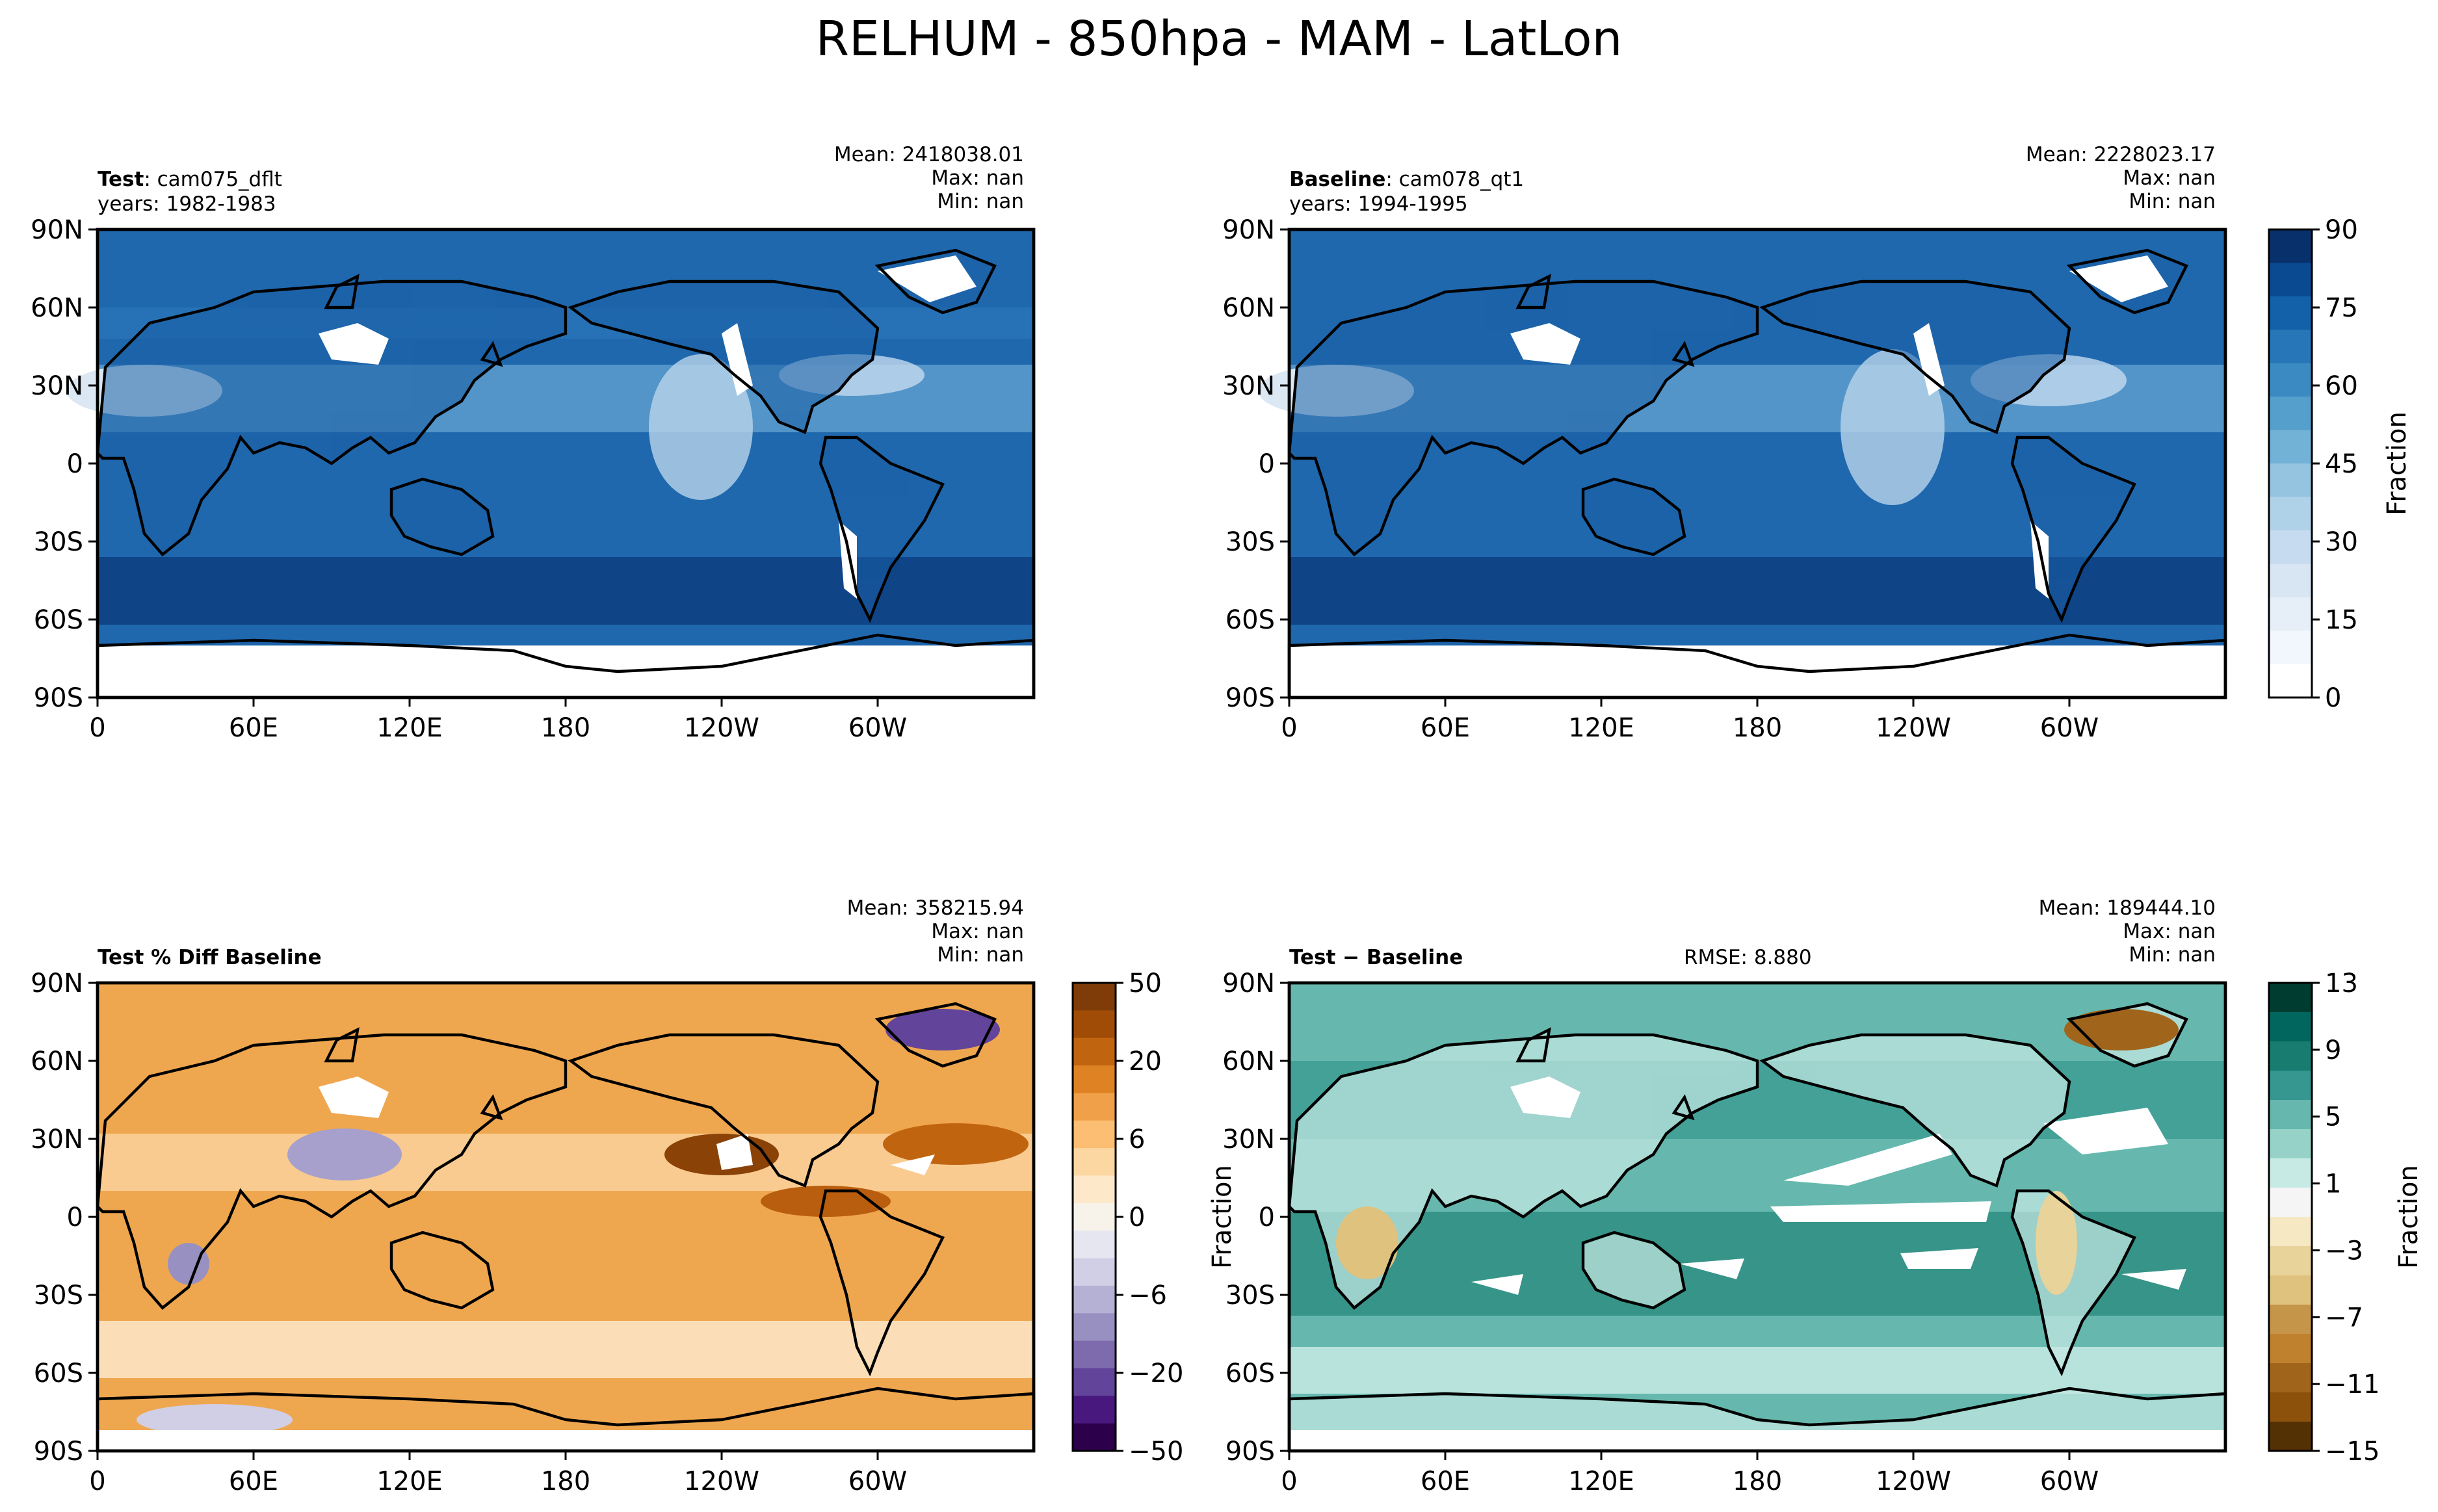 This screenshot has width=2438, height=1512. What do you see at coordinates (409, 728) in the screenshot?
I see `test-lon-tick-label: 120E` at bounding box center [409, 728].